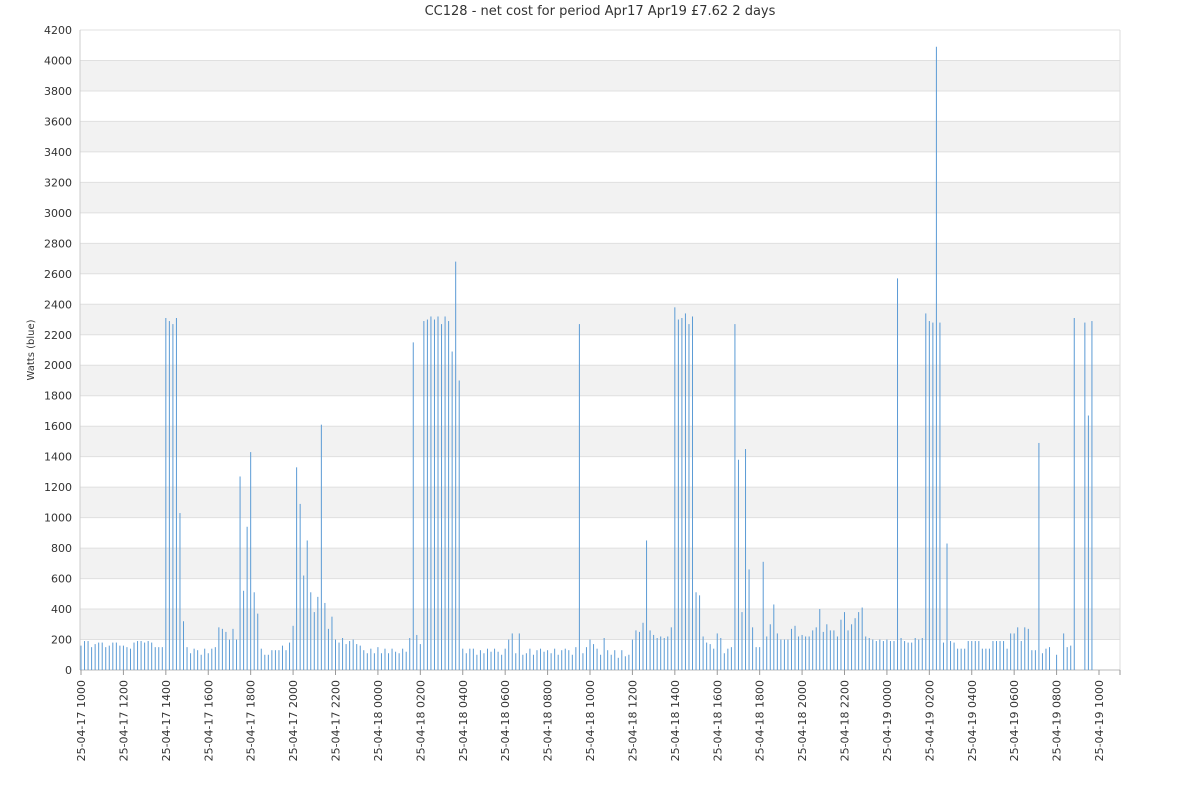 This screenshot has height=800, width=1200. Describe the element at coordinates (123, 720) in the screenshot. I see `x-tick-label: 25-04-17 1200` at that location.